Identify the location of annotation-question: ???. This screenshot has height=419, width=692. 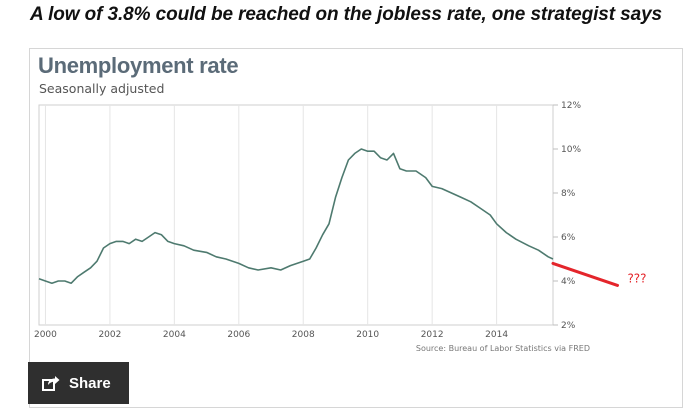
(636, 278).